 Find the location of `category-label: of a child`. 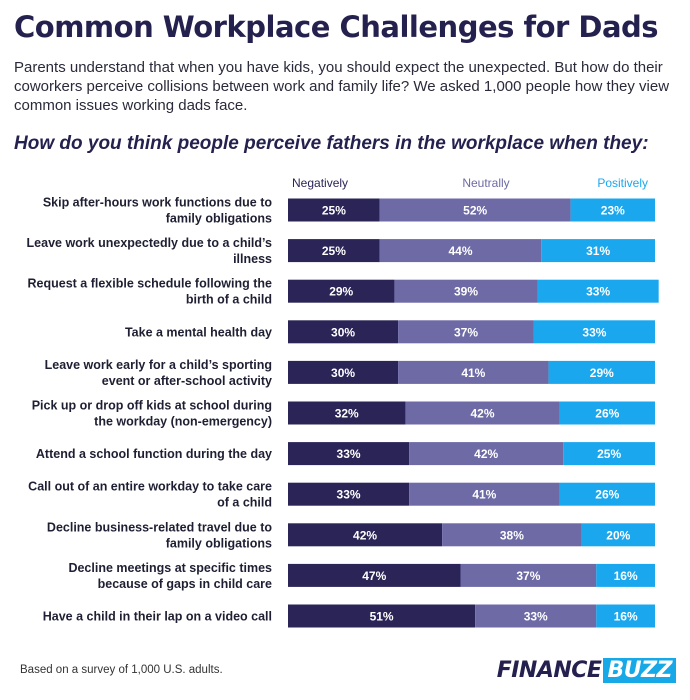

category-label: of a child is located at coordinates (244, 503).